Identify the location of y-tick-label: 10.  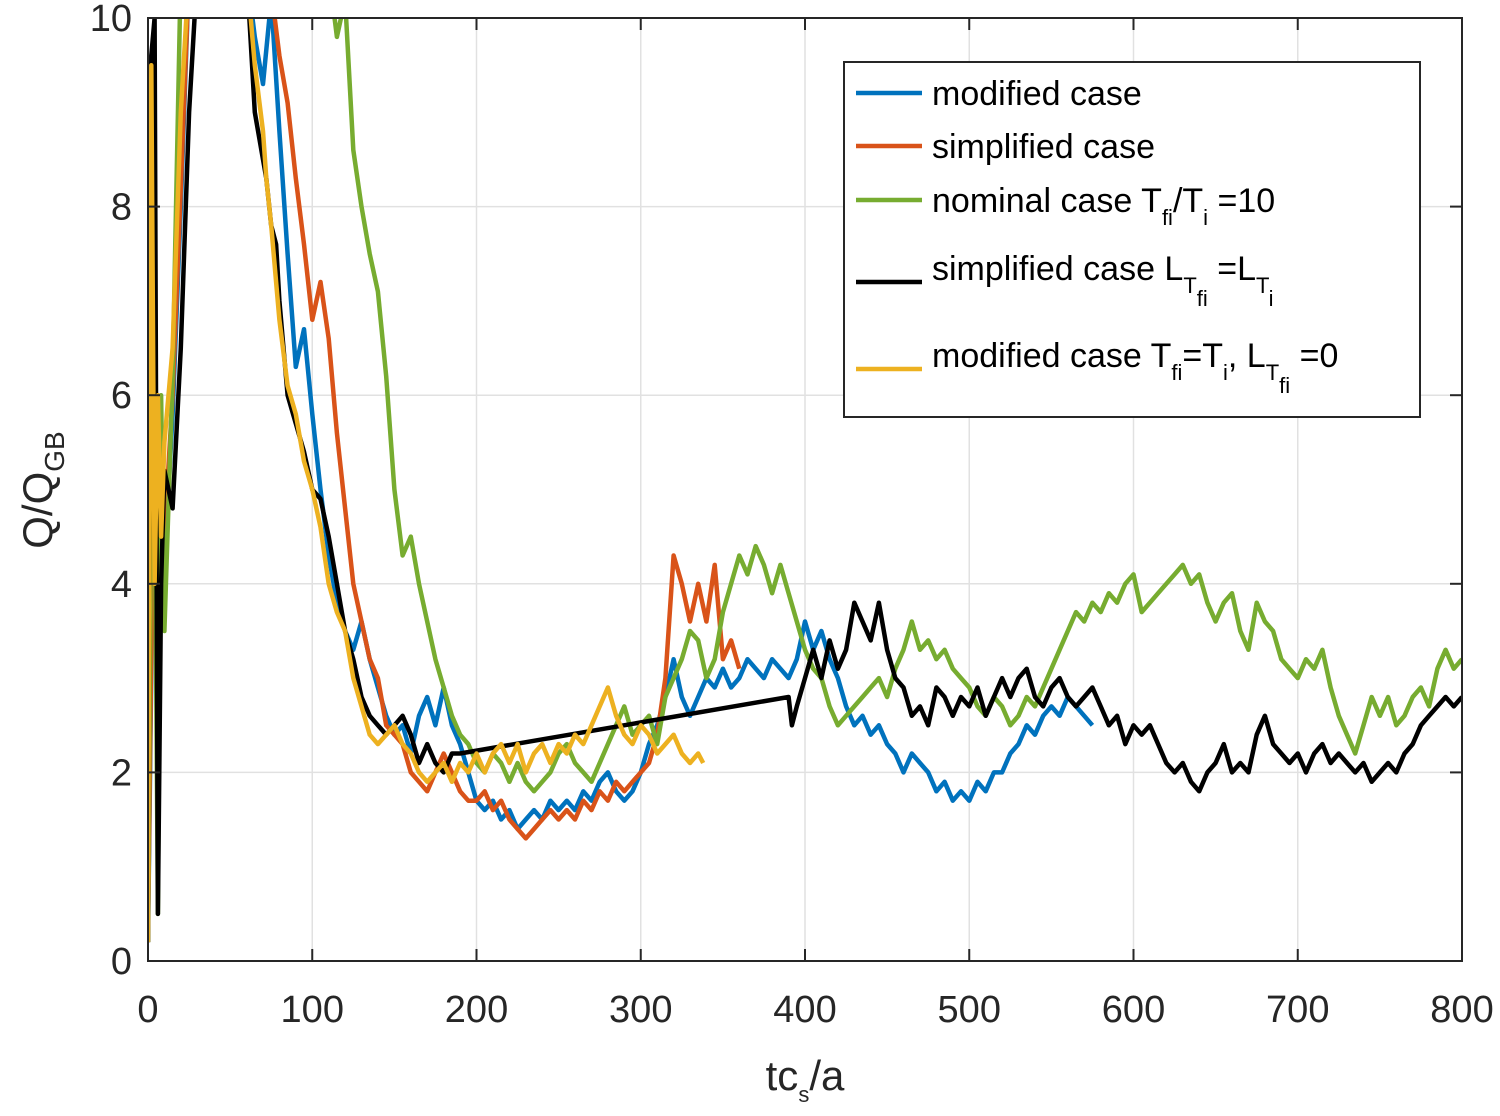
(111, 20).